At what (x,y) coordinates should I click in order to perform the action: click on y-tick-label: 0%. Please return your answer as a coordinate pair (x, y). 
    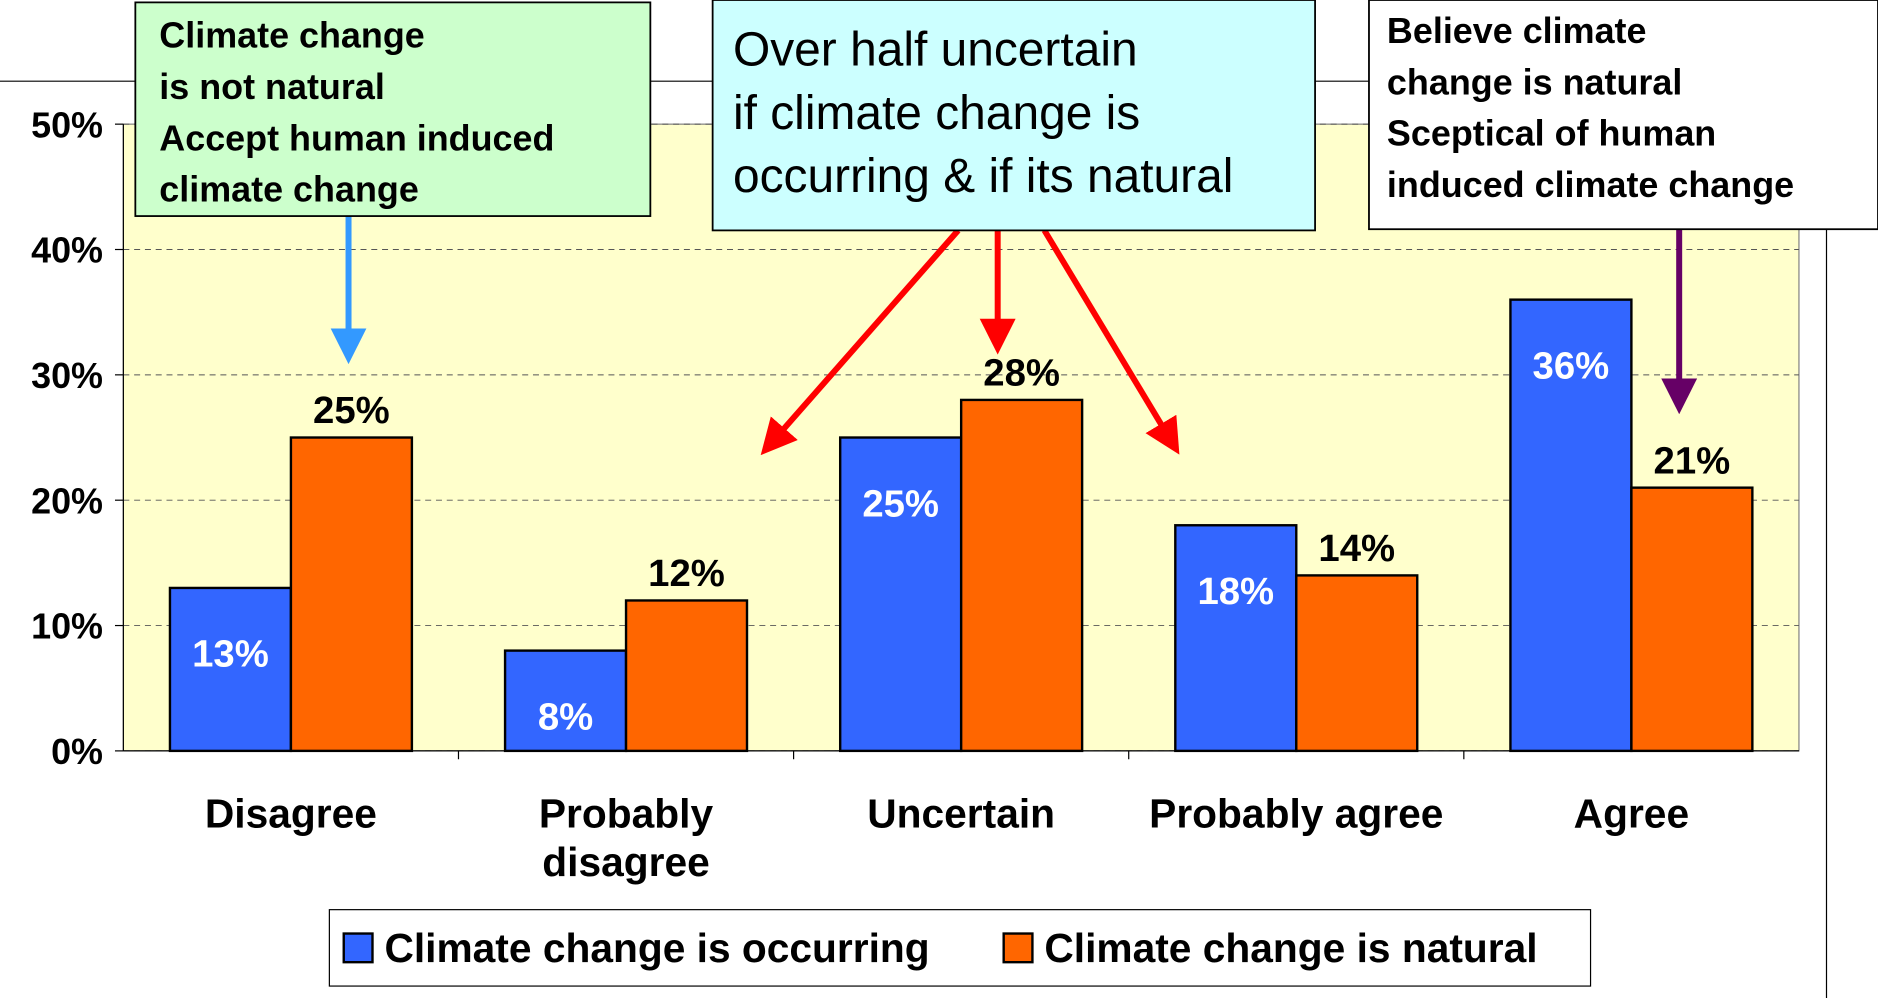
    Looking at the image, I should click on (77, 752).